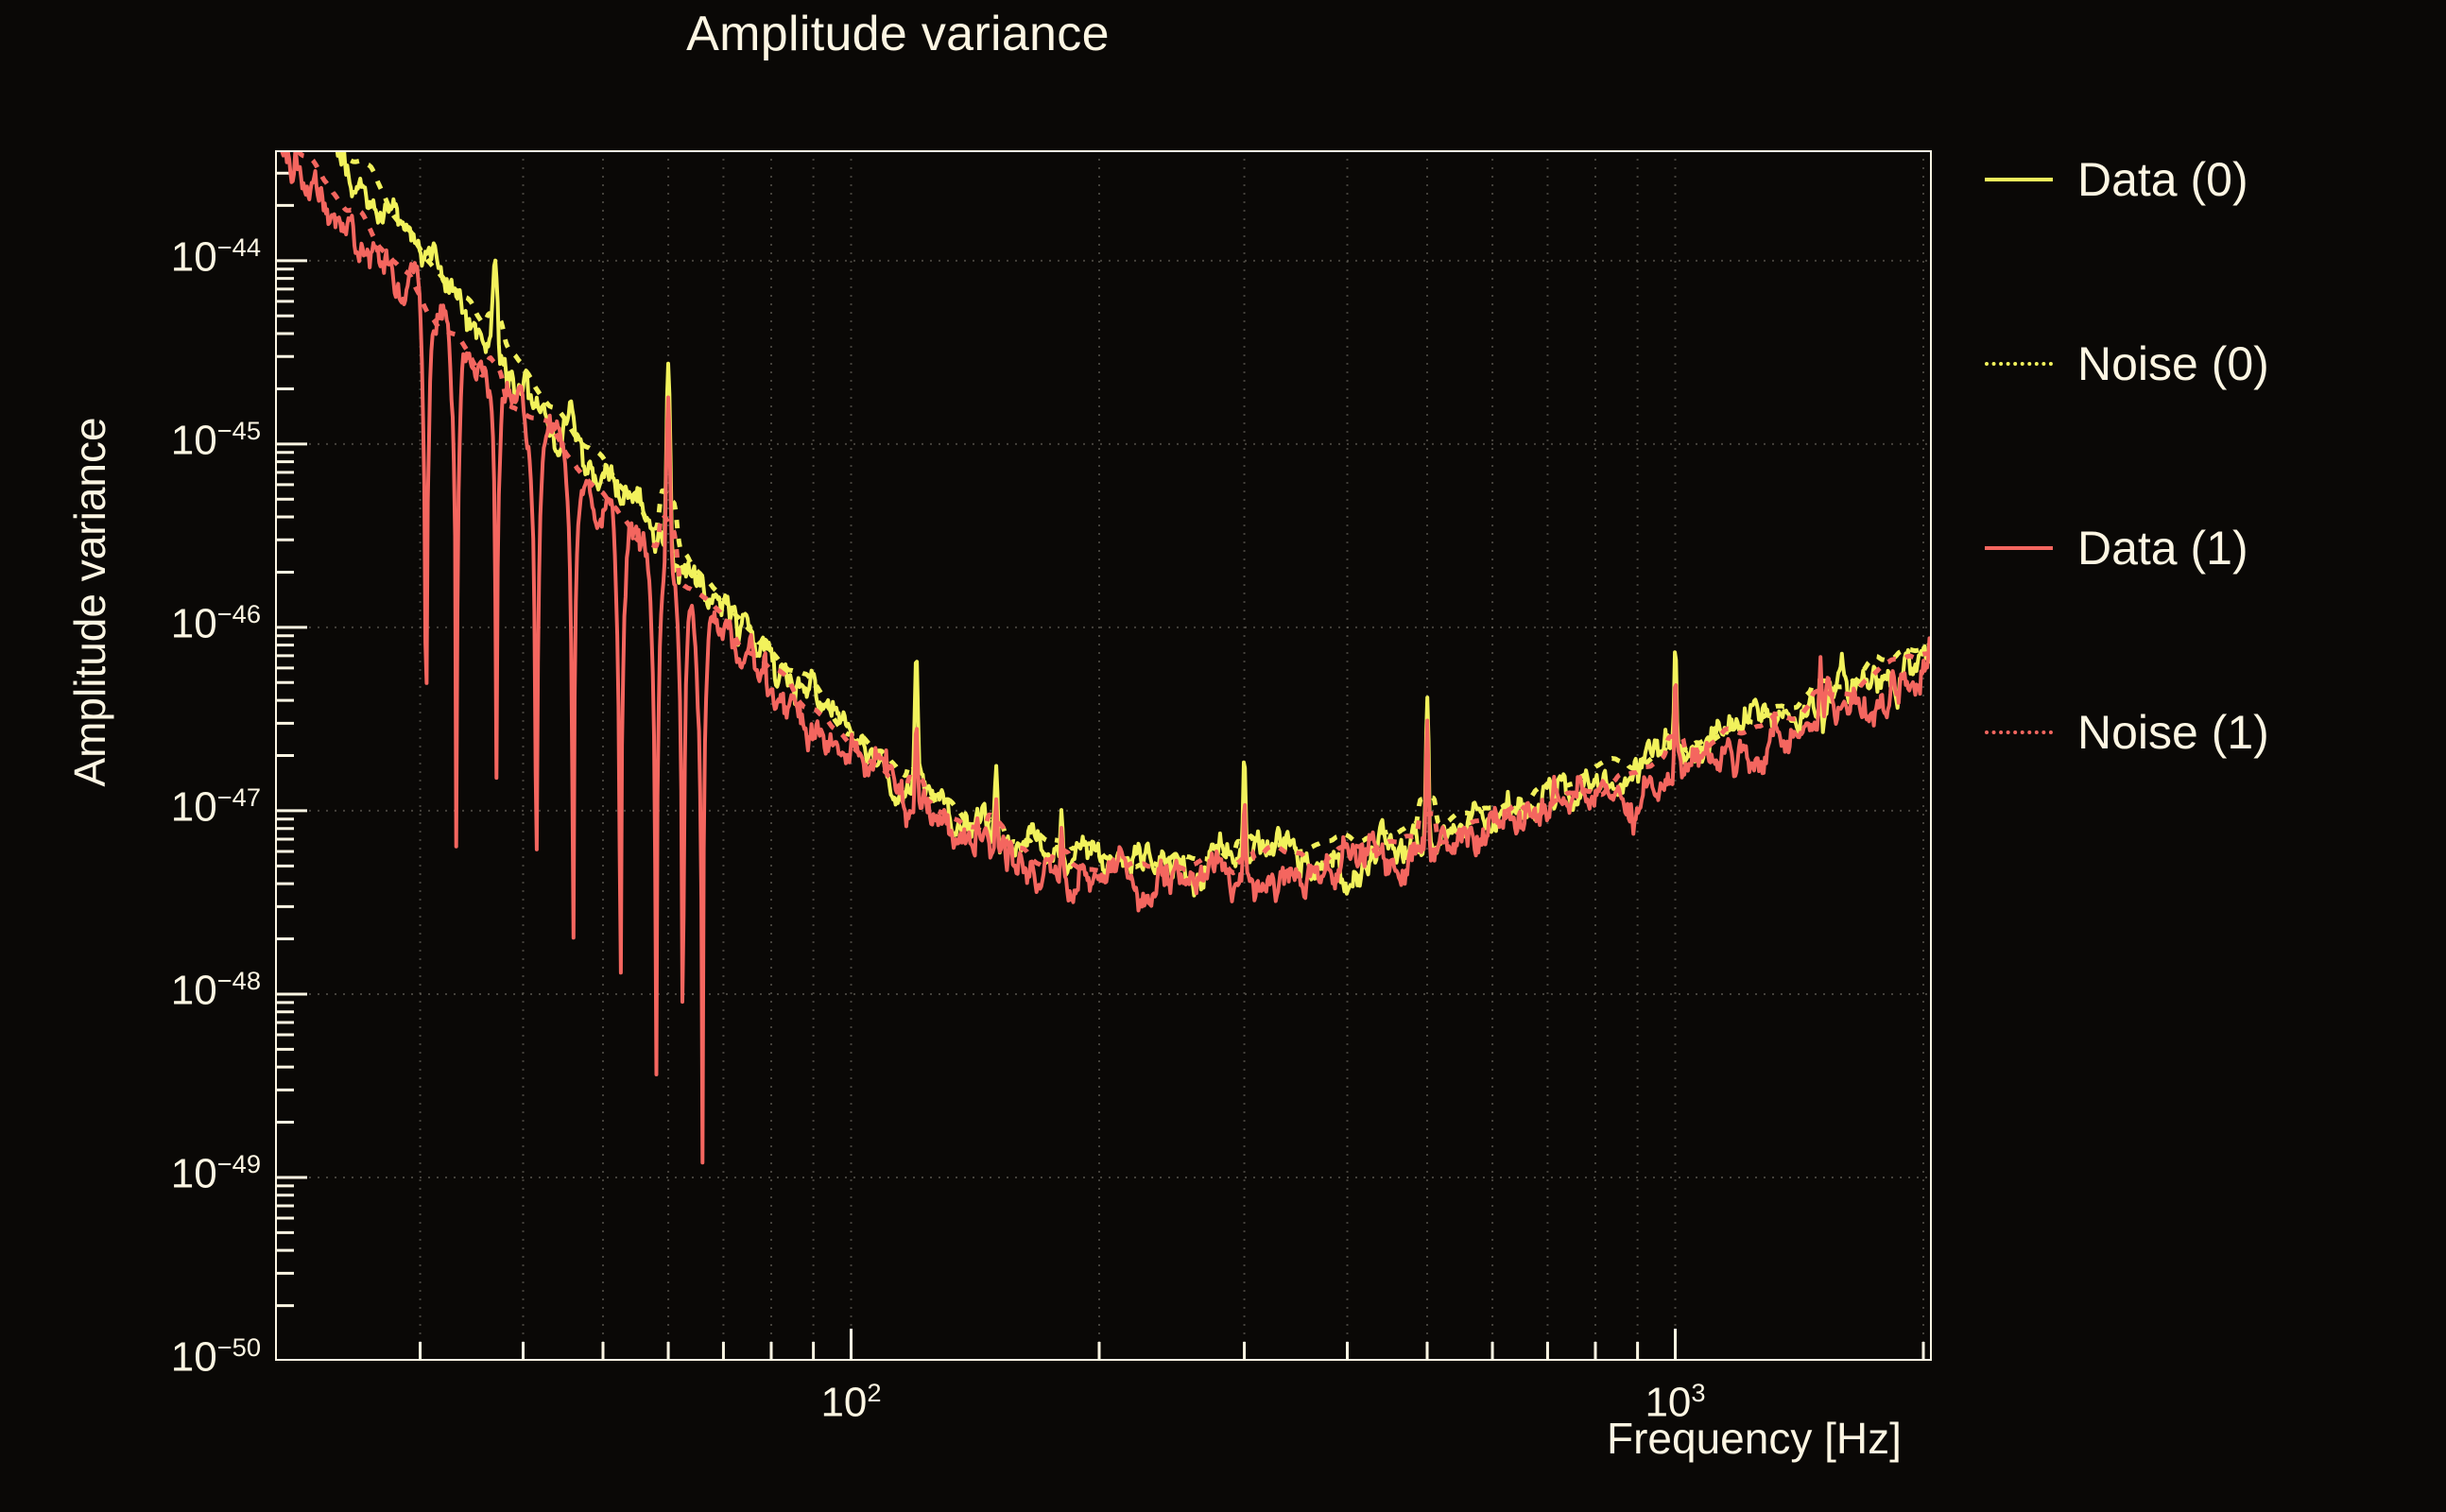 This screenshot has width=2446, height=1512. I want to click on y-tick-label: 10−44, so click(171, 257).